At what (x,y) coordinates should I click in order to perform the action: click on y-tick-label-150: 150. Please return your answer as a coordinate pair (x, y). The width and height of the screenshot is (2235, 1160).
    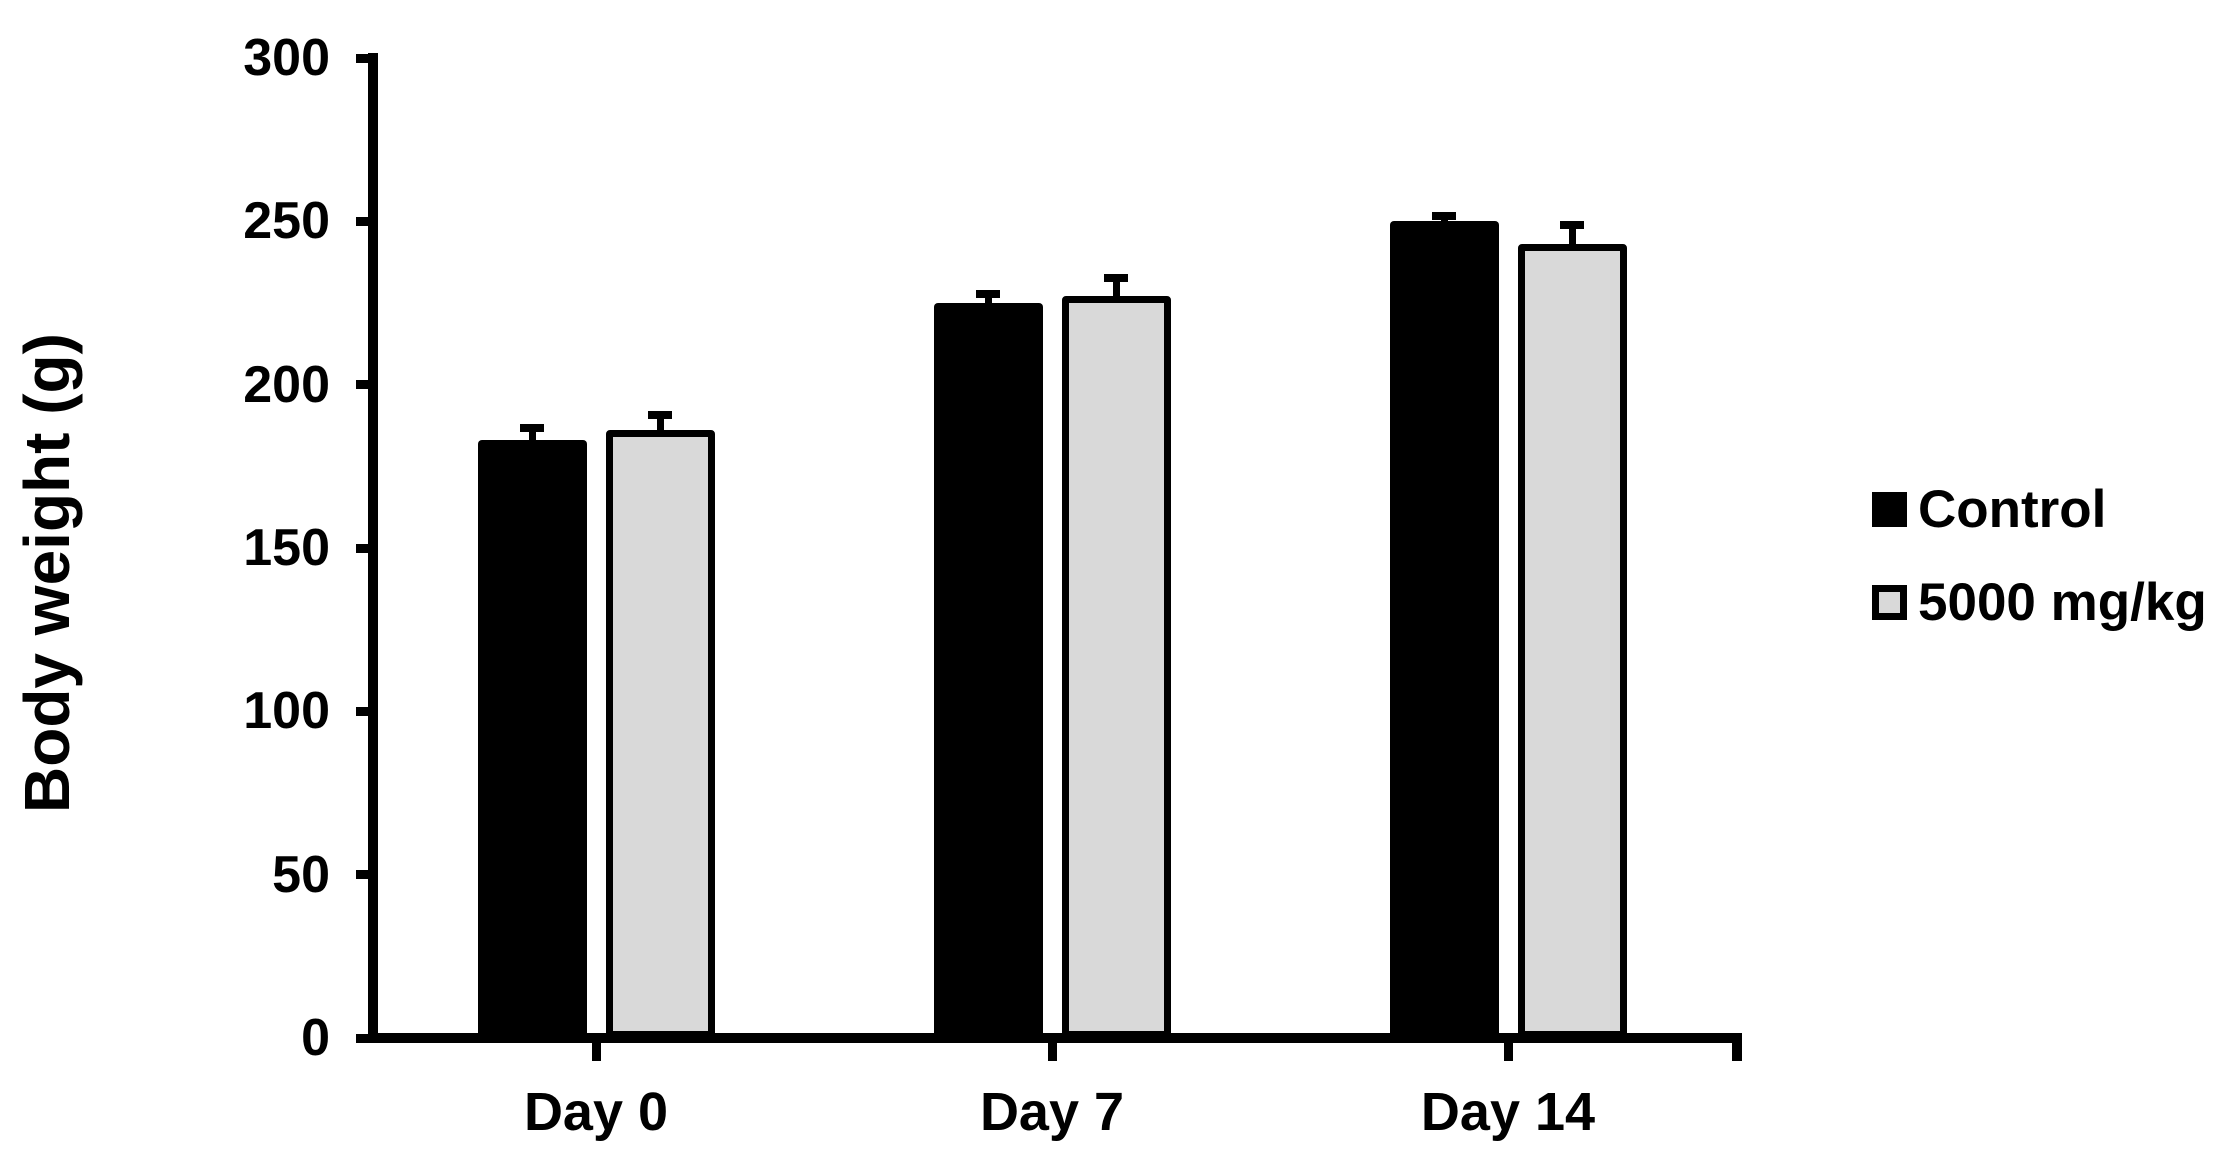
    Looking at the image, I should click on (286, 548).